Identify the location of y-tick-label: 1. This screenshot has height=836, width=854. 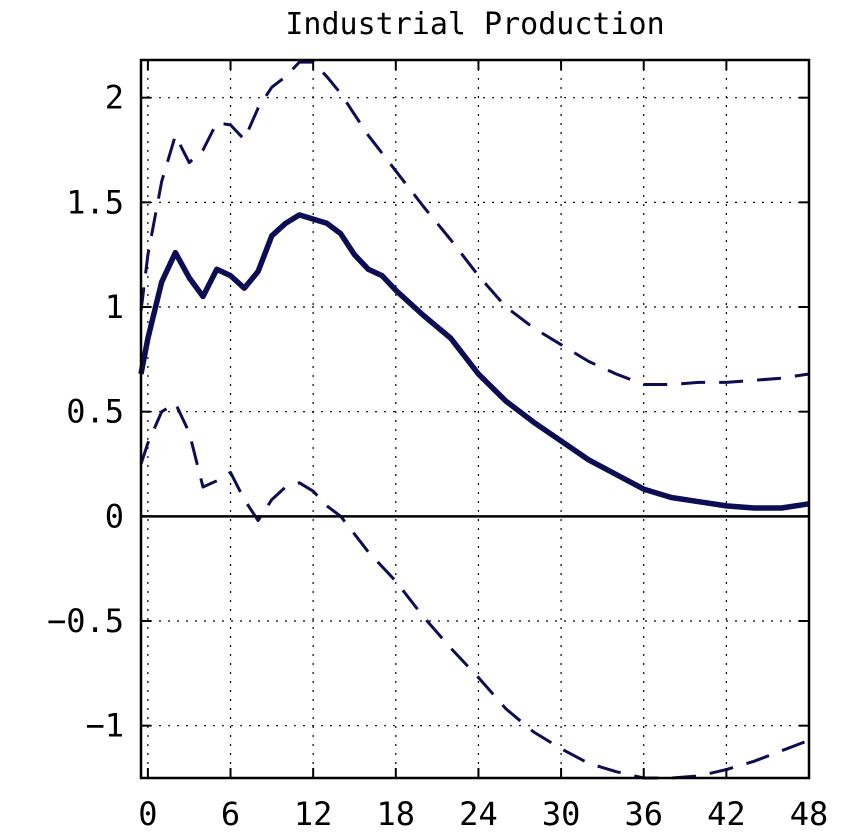
(114, 307).